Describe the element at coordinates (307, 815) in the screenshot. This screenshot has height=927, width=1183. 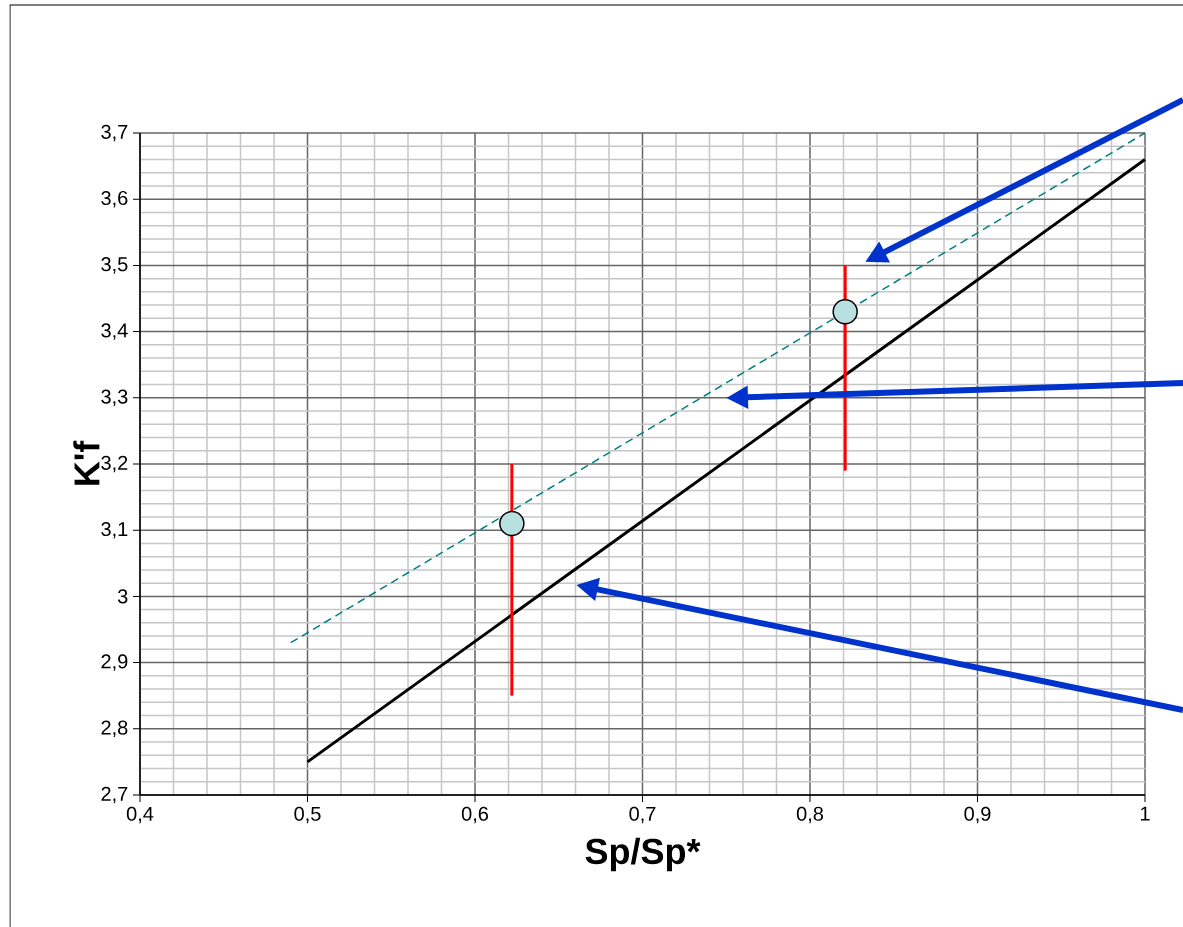
I see `x-tick-label: 0,5` at that location.